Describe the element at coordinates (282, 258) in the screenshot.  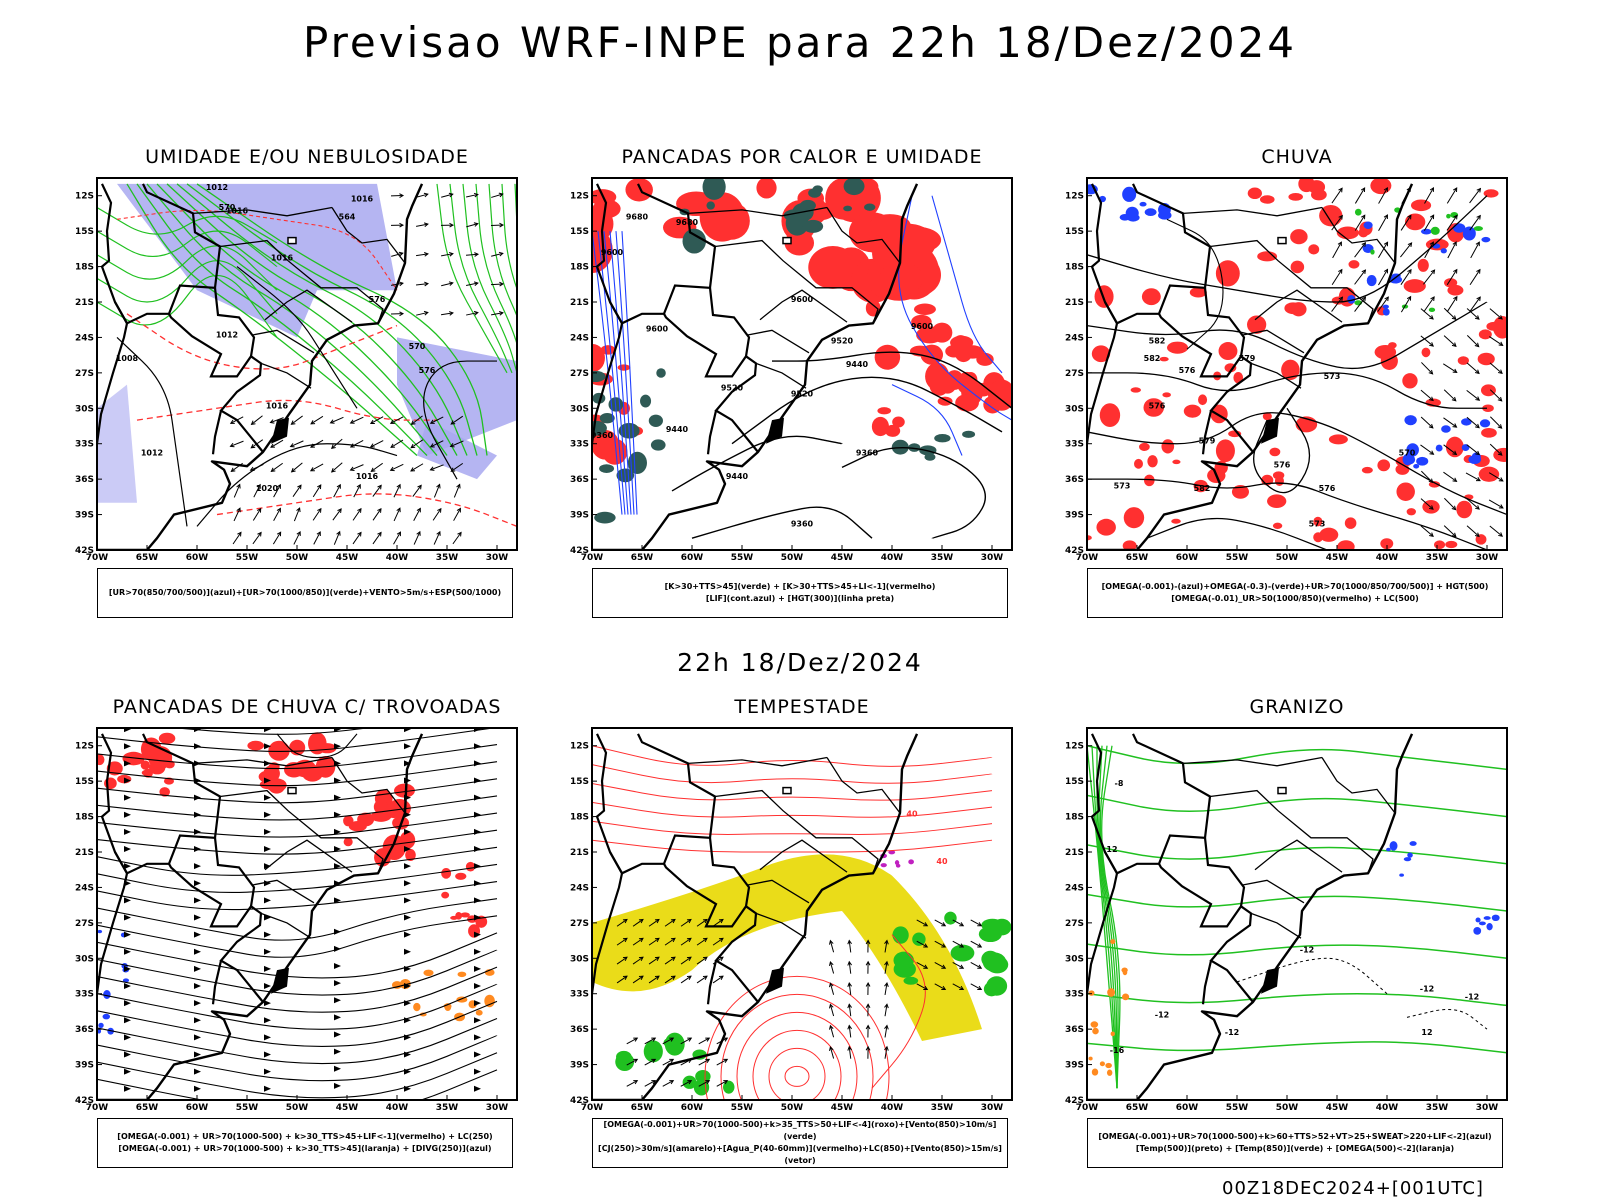
I see `contour-label: 1016` at that location.